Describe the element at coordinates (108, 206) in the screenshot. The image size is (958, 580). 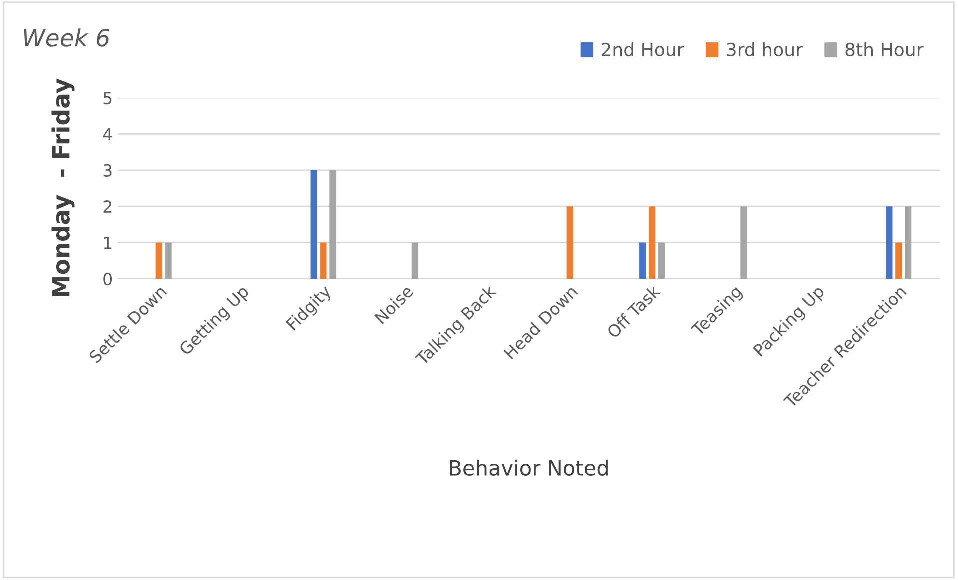
I see `y-tick-label: 2` at that location.